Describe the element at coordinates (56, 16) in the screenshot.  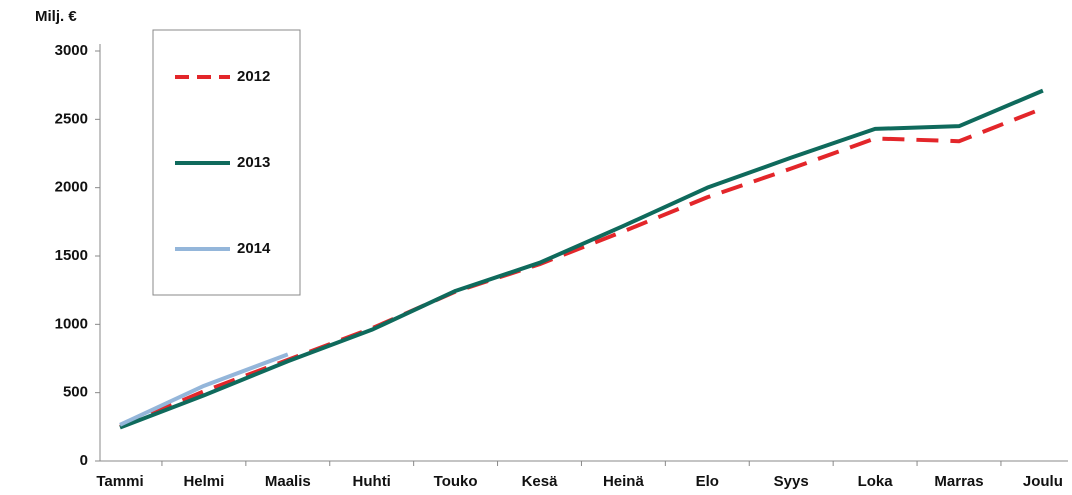
I see `y-axis-label: Milj. €` at that location.